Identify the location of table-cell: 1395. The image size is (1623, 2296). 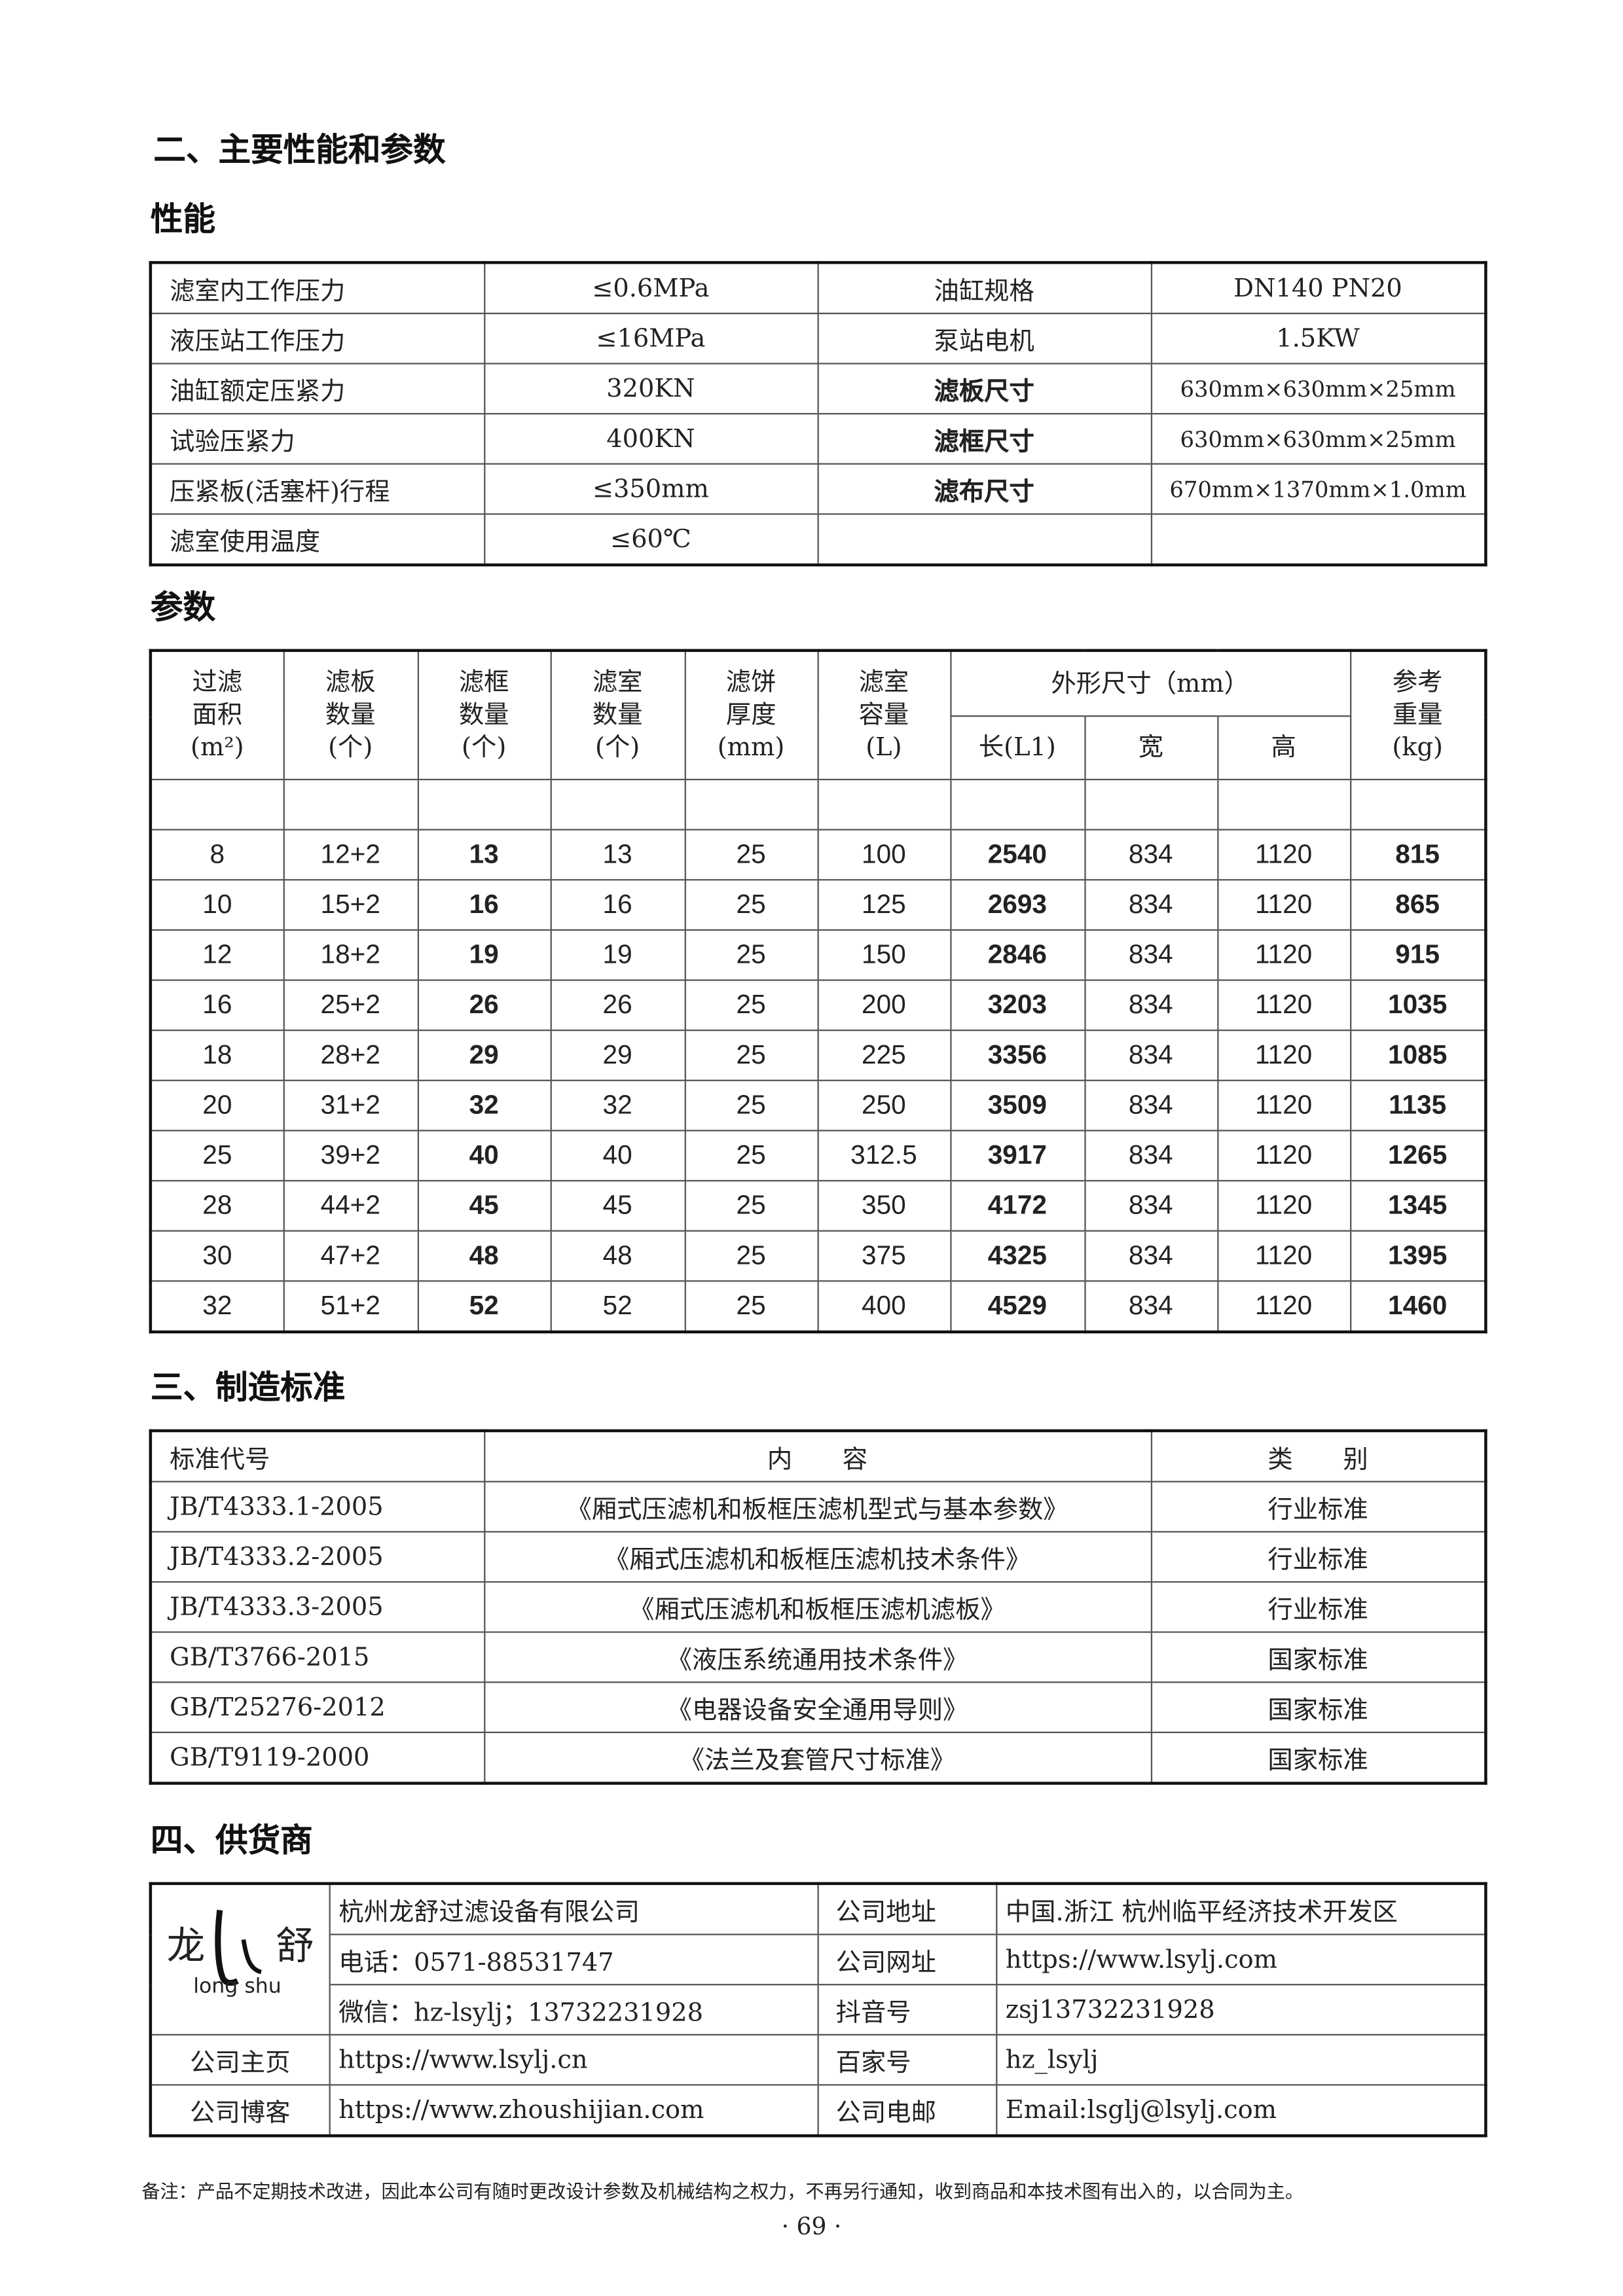
(1418, 1256).